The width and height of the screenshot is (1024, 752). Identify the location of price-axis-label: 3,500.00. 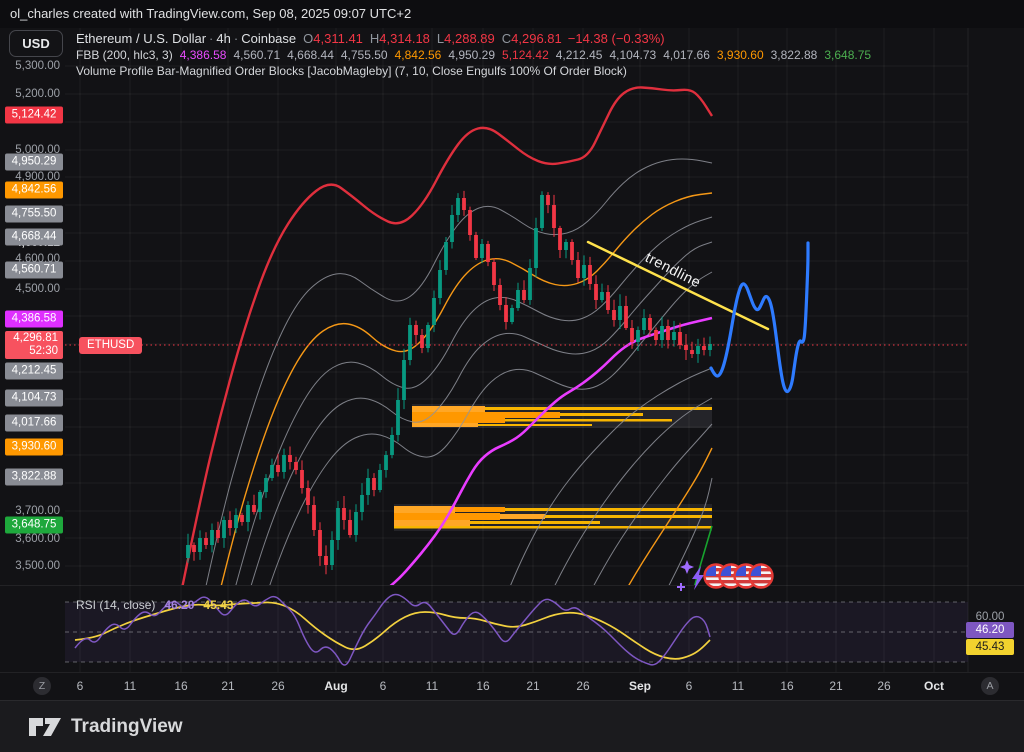
(37, 566).